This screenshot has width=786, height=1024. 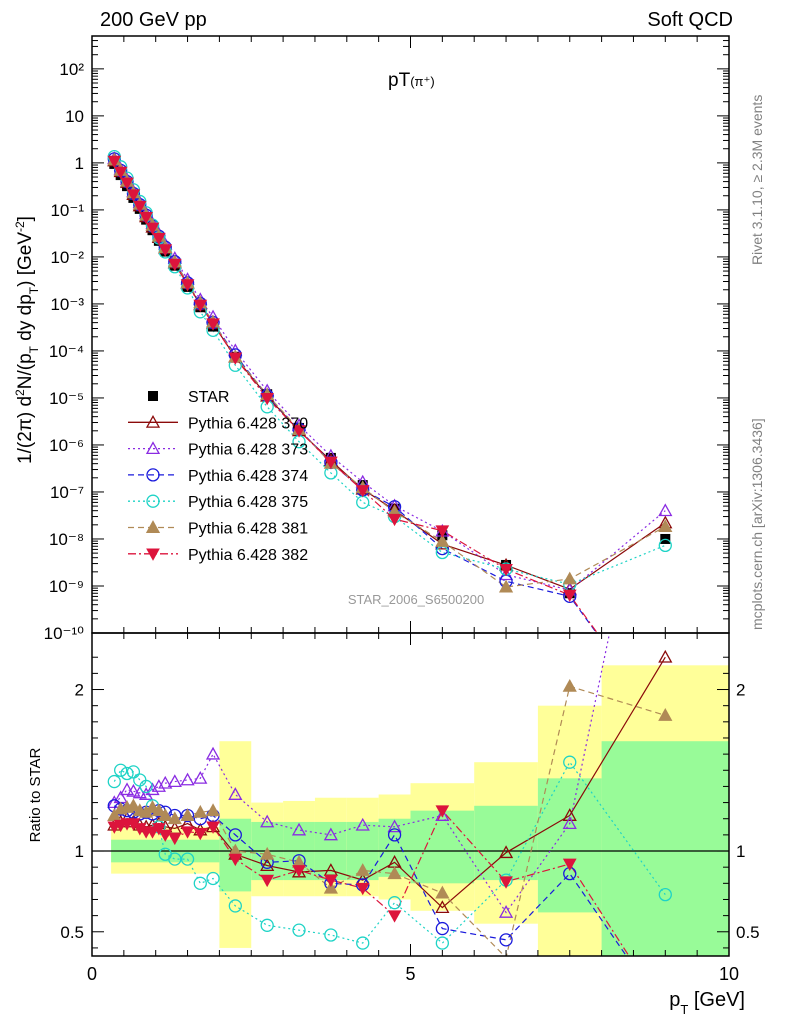 What do you see at coordinates (79, 851) in the screenshot?
I see `ratio-y-tick-label: 1` at bounding box center [79, 851].